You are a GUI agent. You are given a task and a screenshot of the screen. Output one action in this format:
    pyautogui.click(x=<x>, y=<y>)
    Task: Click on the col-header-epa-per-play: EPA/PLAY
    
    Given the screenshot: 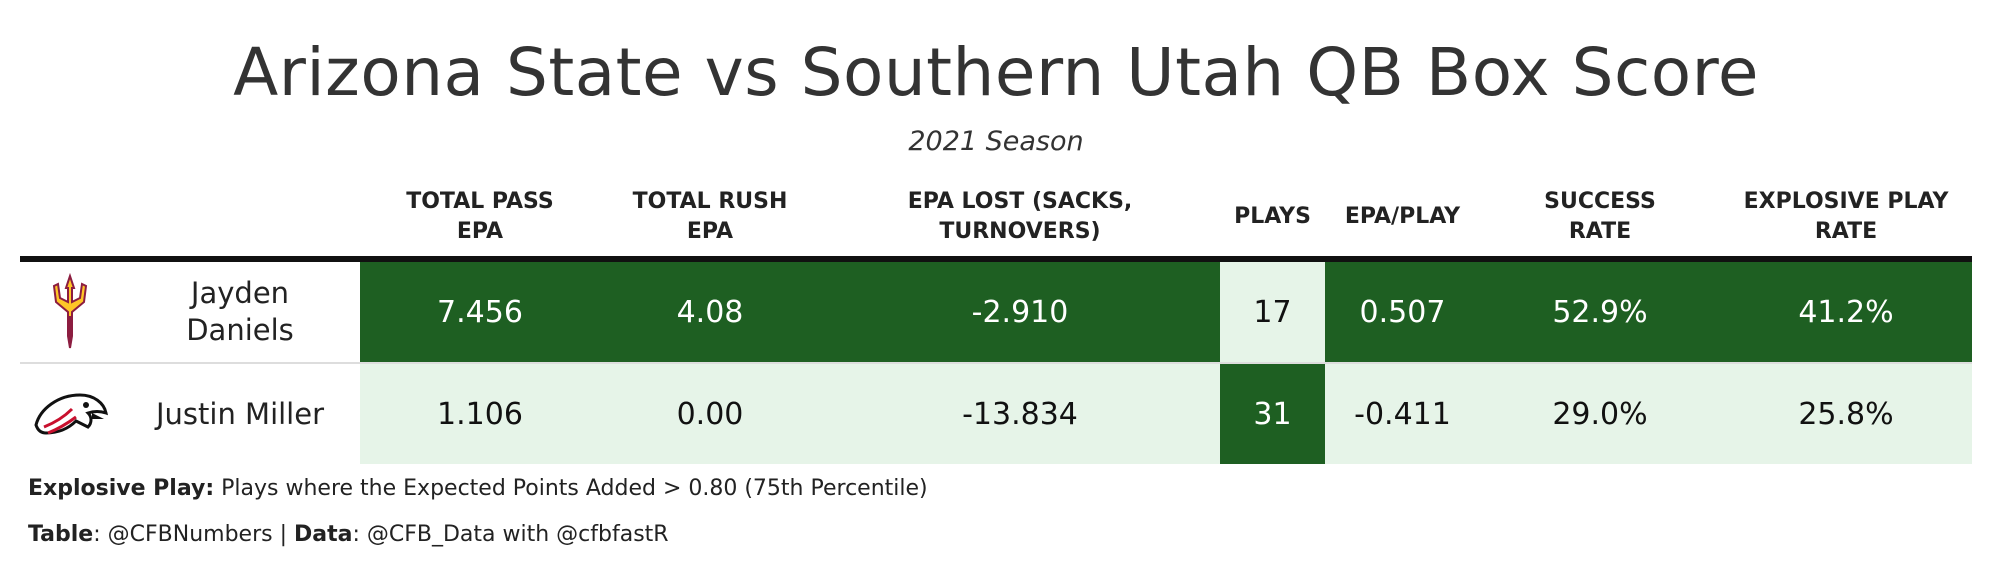 What is the action you would take?
    pyautogui.click(x=1402, y=216)
    